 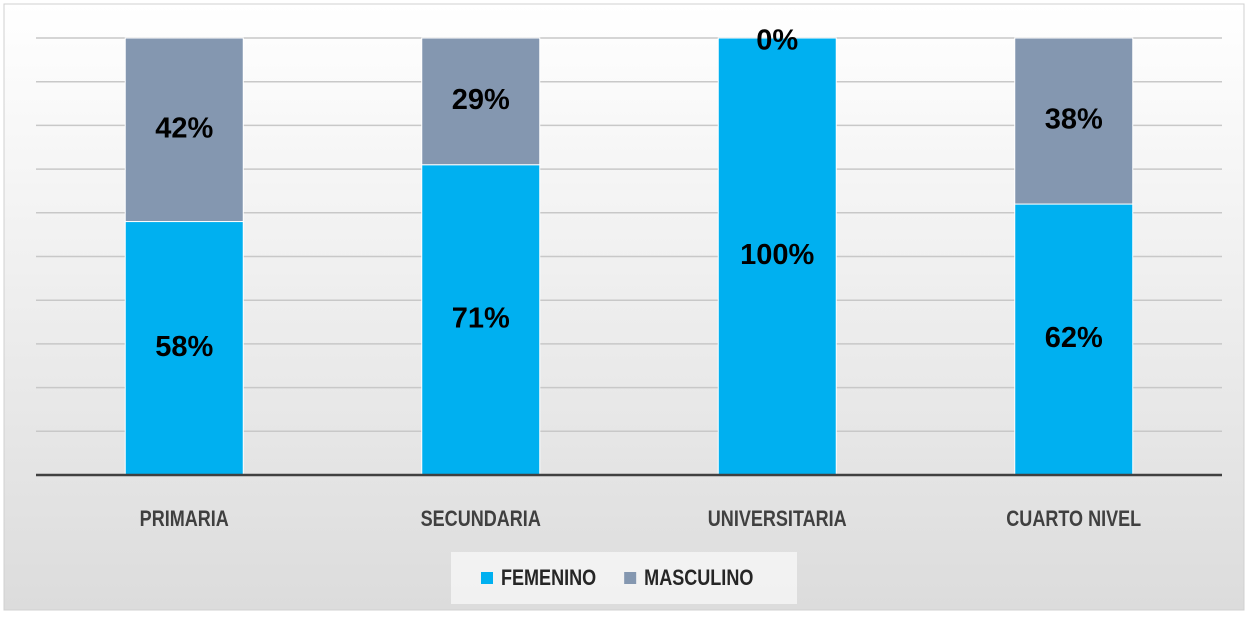 I want to click on value-label: 100%, so click(x=777, y=255).